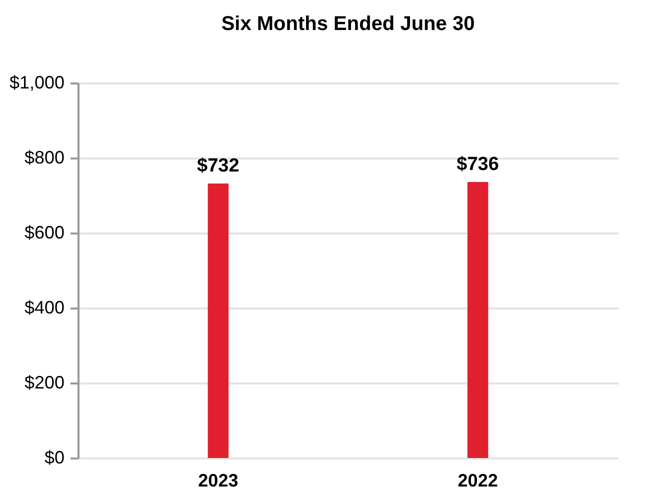 The height and width of the screenshot is (500, 650). I want to click on chart-title: Six Months Ended June 30, so click(348, 24).